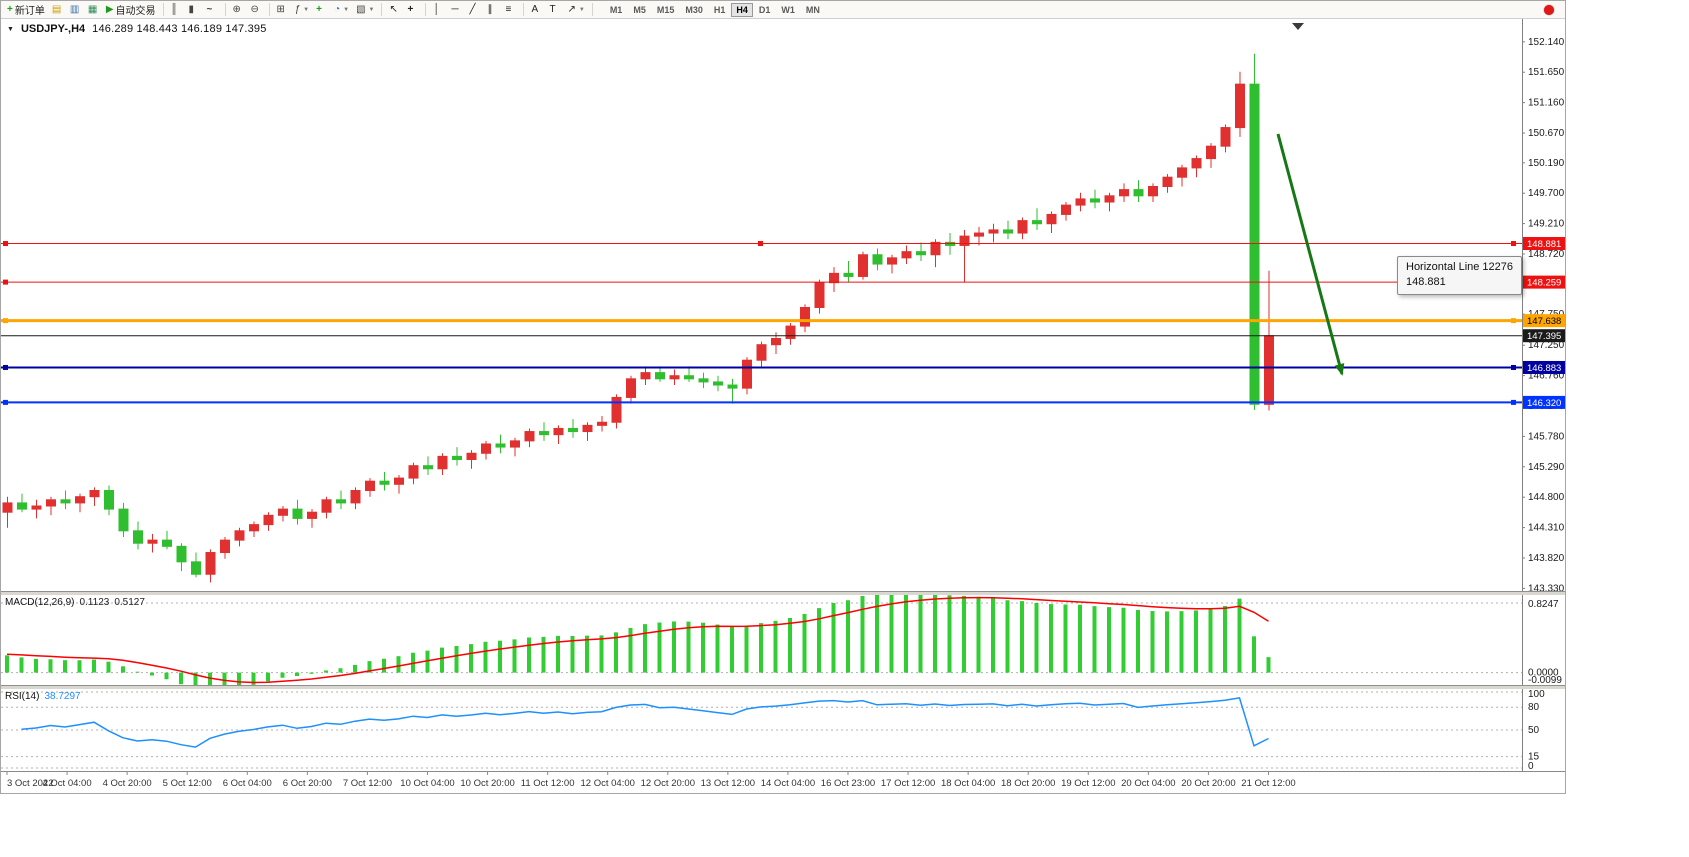  I want to click on time-axis-label: 20 Oct 20:00, so click(1208, 783).